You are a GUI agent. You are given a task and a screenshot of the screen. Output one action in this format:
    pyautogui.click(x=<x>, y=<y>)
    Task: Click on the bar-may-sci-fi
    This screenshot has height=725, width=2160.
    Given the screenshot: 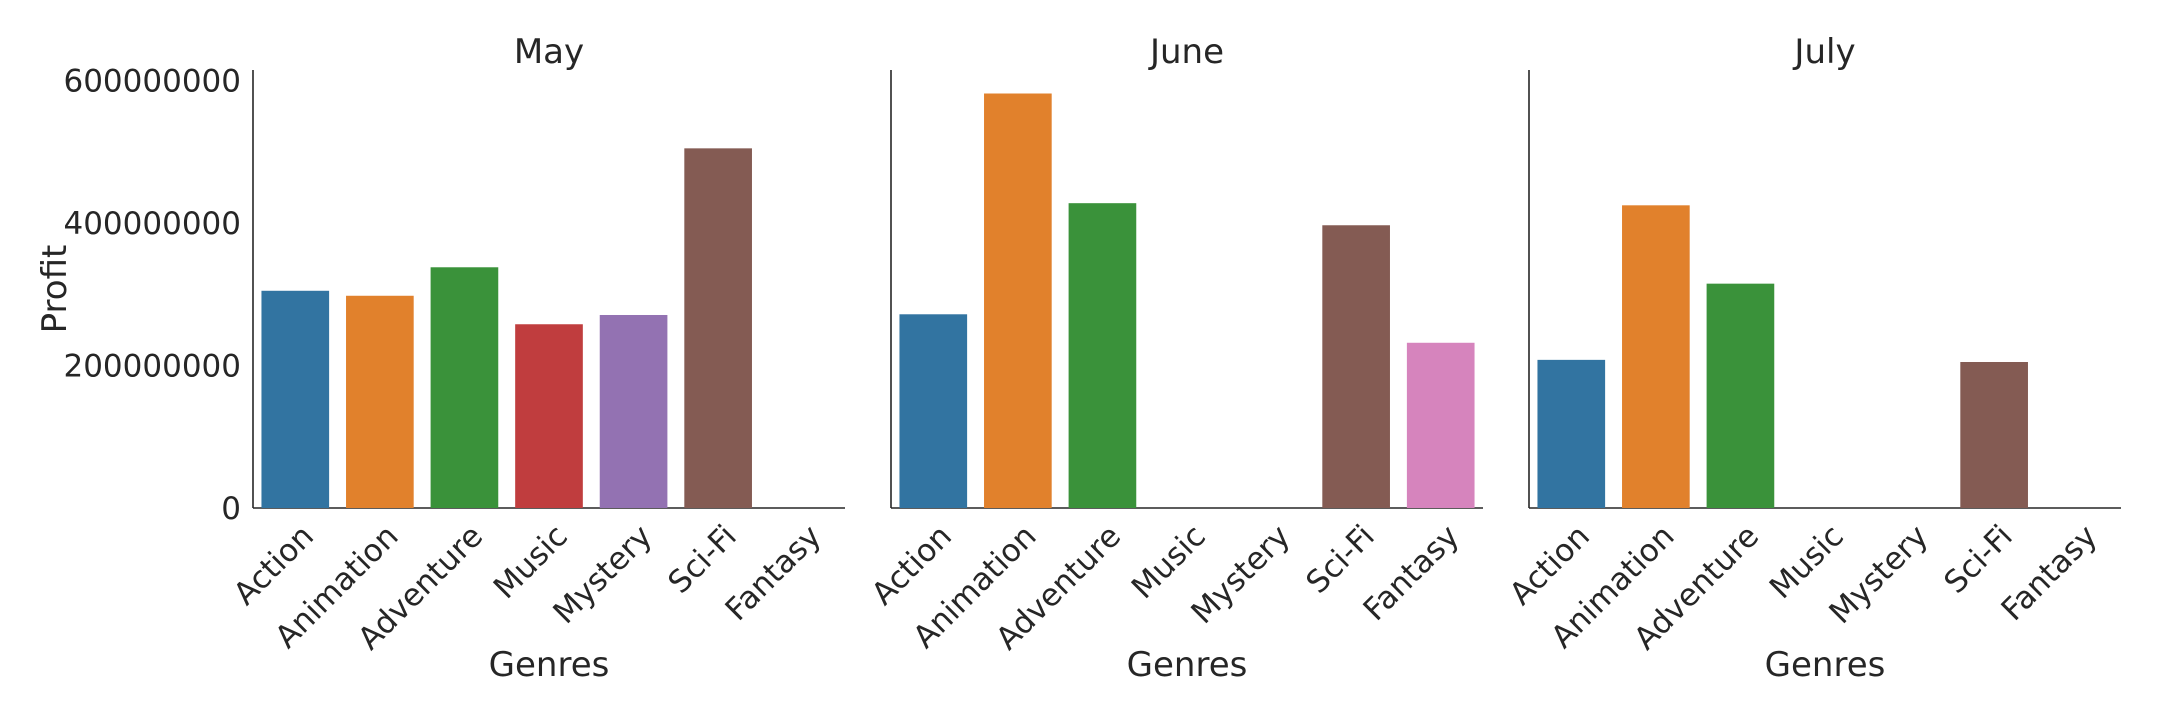 What is the action you would take?
    pyautogui.click(x=718, y=328)
    